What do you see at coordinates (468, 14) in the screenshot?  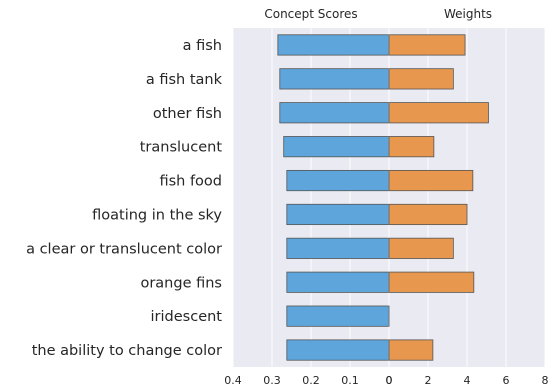 I see `right-panel-title: Weights` at bounding box center [468, 14].